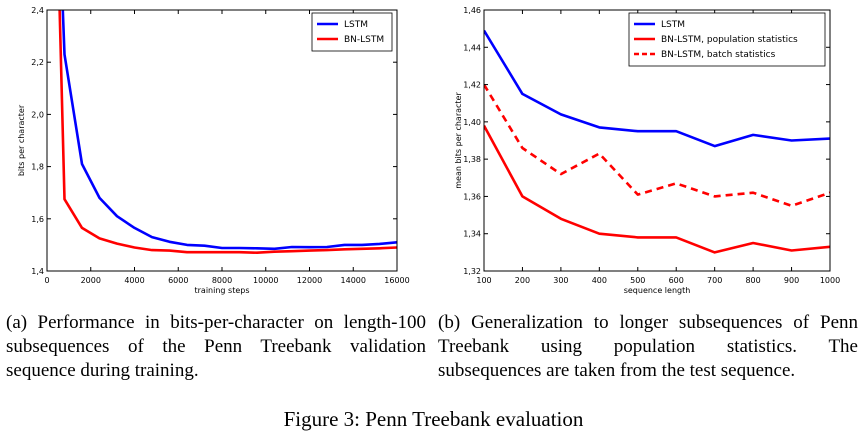 Image resolution: width=867 pixels, height=446 pixels. Describe the element at coordinates (472, 10) in the screenshot. I see `y-tick-label-b-7: 1,46` at that location.